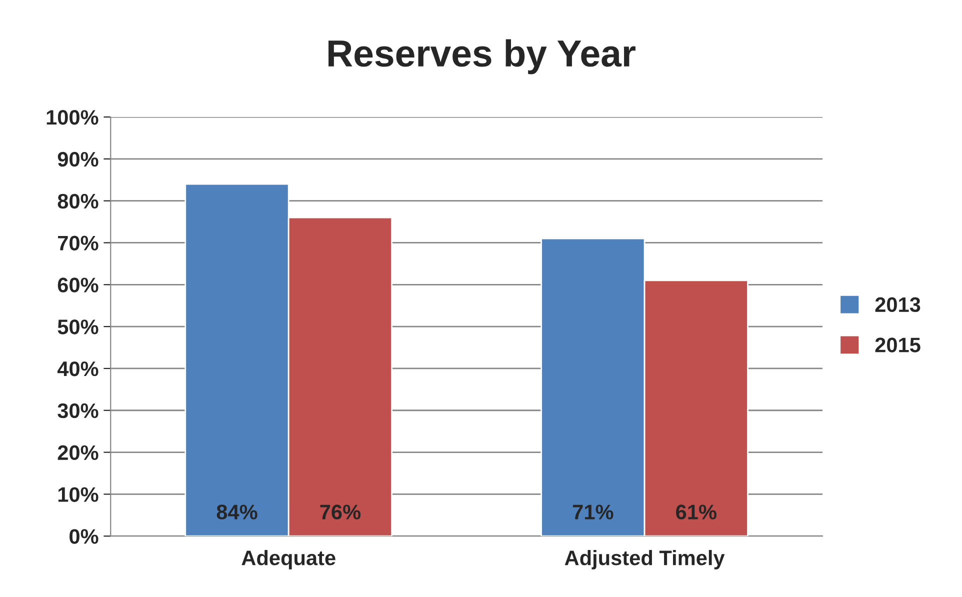 Image resolution: width=962 pixels, height=597 pixels. Describe the element at coordinates (84, 536) in the screenshot. I see `y-tick-label: 0%` at that location.